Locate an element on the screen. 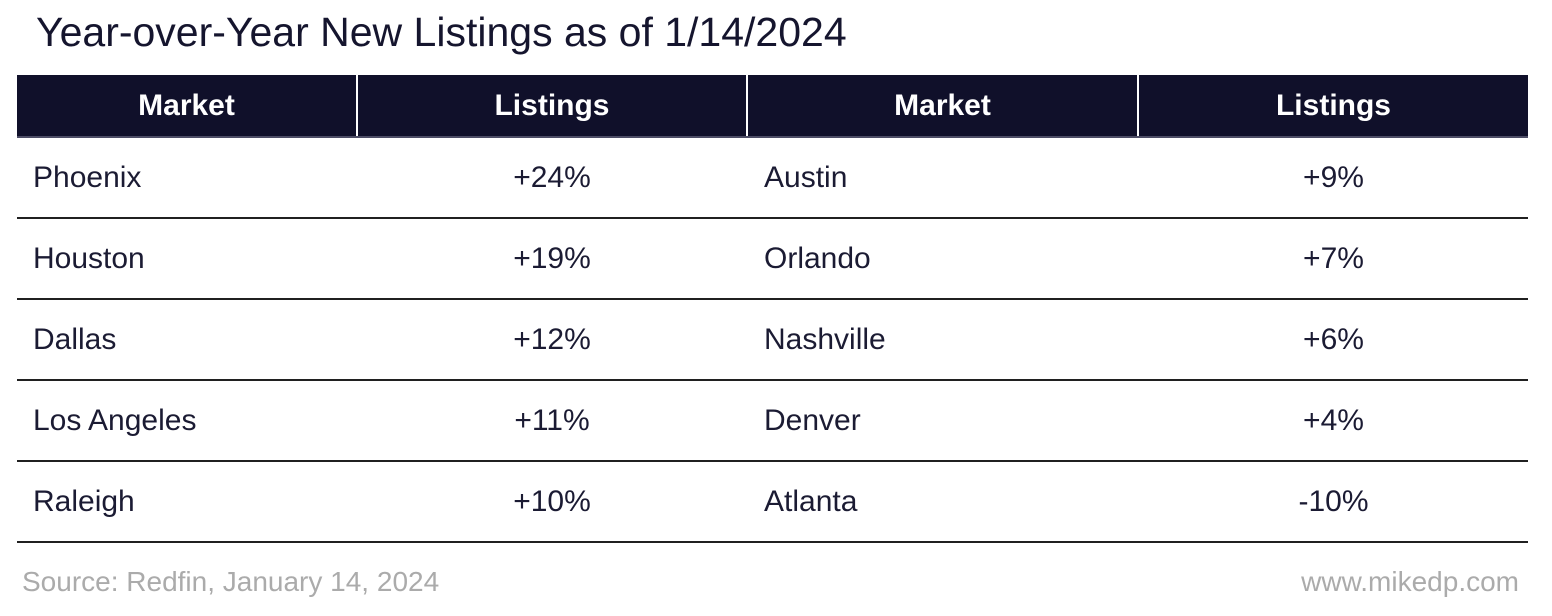 This screenshot has height=616, width=1552. listings-value: +4% is located at coordinates (1333, 420).